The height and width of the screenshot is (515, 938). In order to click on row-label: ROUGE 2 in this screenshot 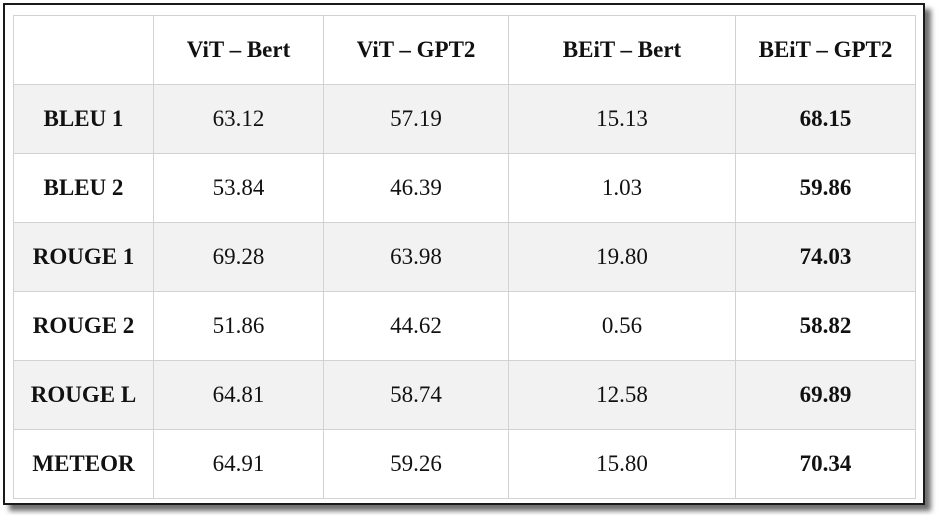, I will do `click(83, 326)`.